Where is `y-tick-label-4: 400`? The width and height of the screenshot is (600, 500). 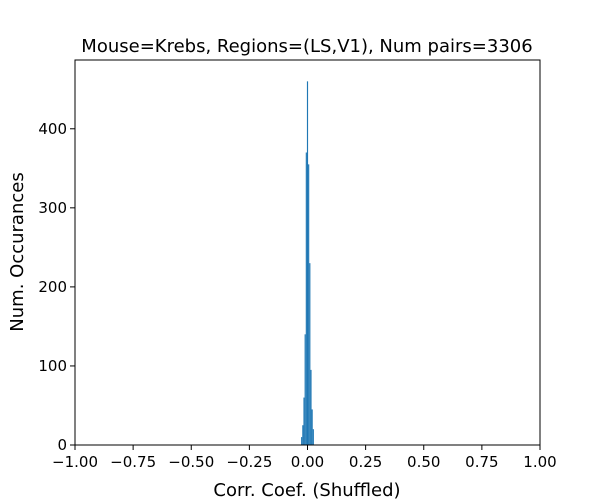 y-tick-label-4: 400 is located at coordinates (52, 129).